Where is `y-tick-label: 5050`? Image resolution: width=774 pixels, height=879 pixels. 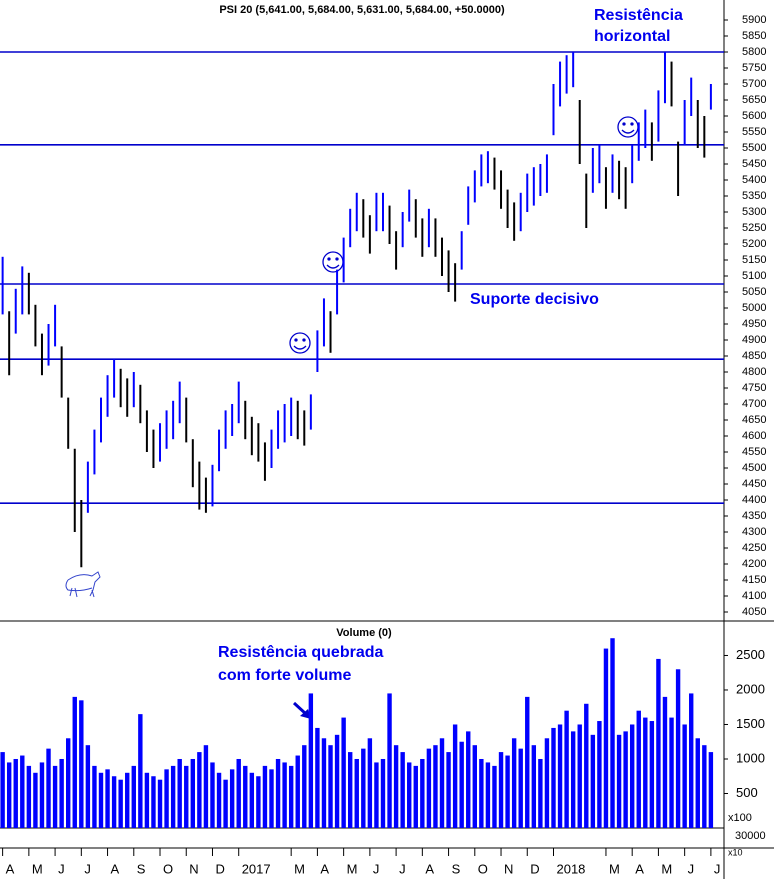 y-tick-label: 5050 is located at coordinates (754, 292).